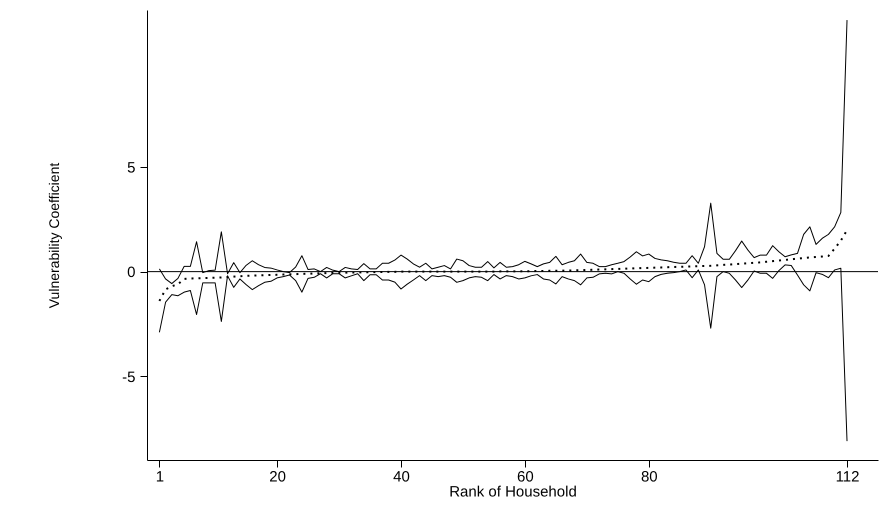  What do you see at coordinates (129, 377) in the screenshot?
I see `y-tick-label: -5` at bounding box center [129, 377].